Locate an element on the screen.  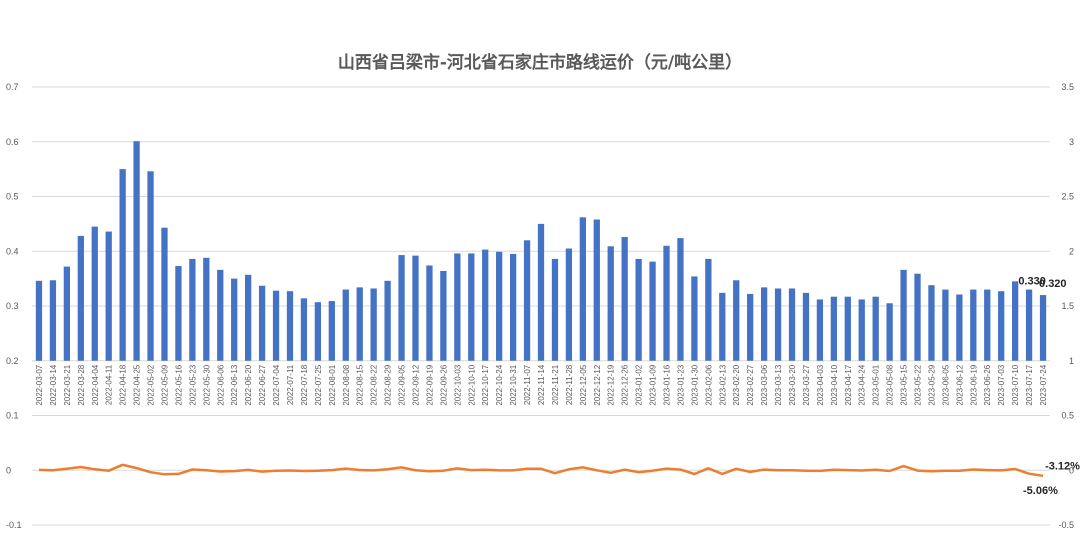
x-tick-label: 2022-05-02 is located at coordinates (151, 384).